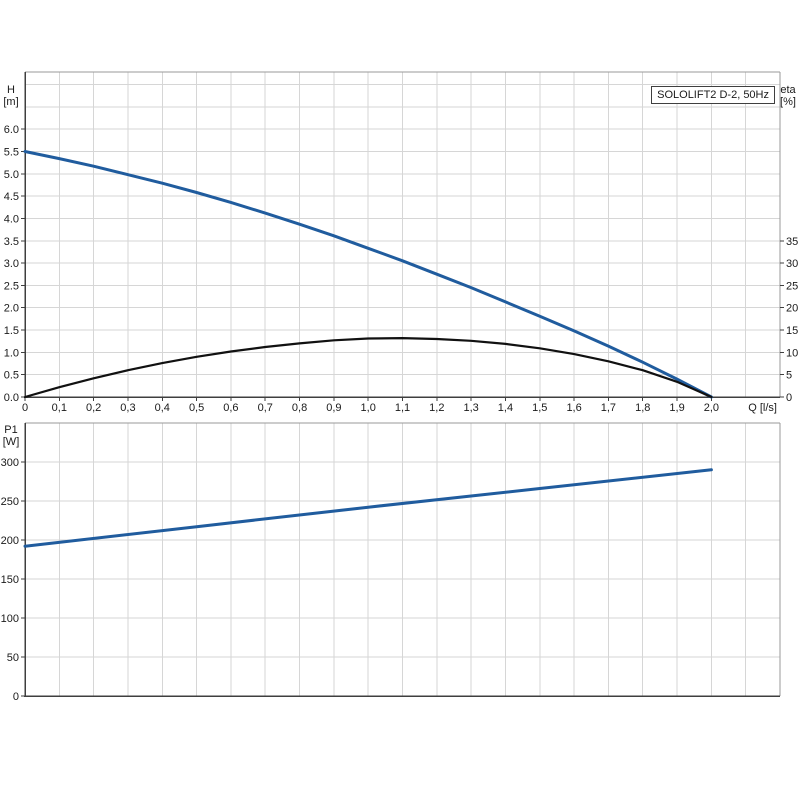 The image size is (800, 800). Describe the element at coordinates (788, 90) in the screenshot. I see `eta-axis-symbol: eta` at that location.